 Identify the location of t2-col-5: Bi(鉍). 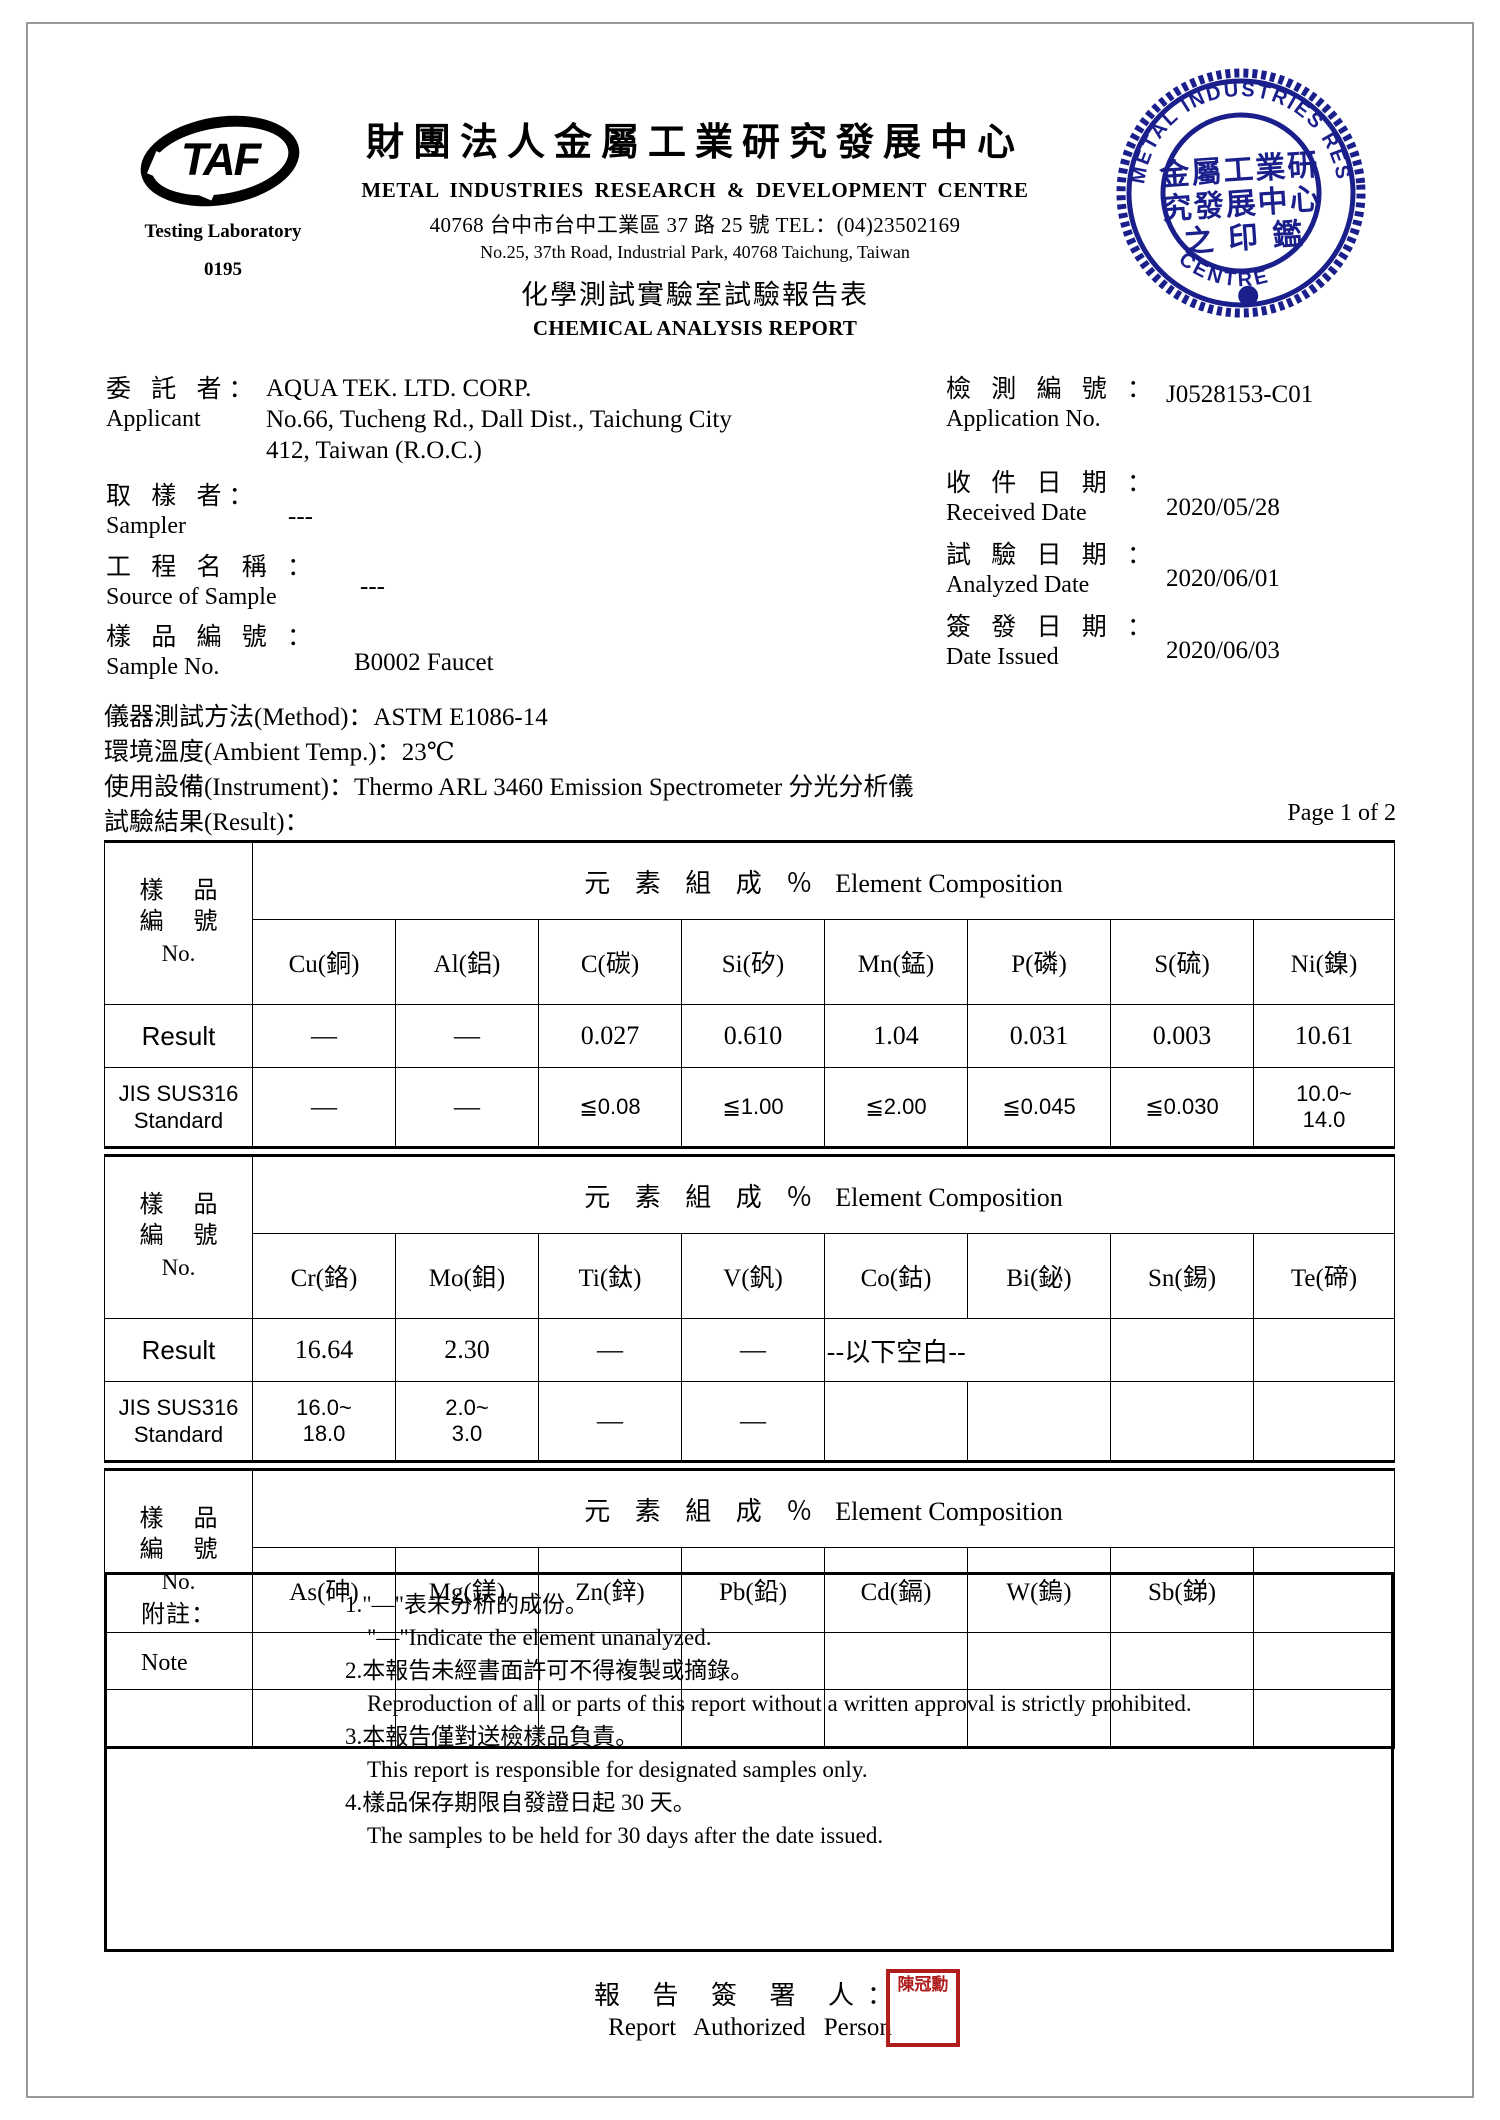
(1039, 1276).